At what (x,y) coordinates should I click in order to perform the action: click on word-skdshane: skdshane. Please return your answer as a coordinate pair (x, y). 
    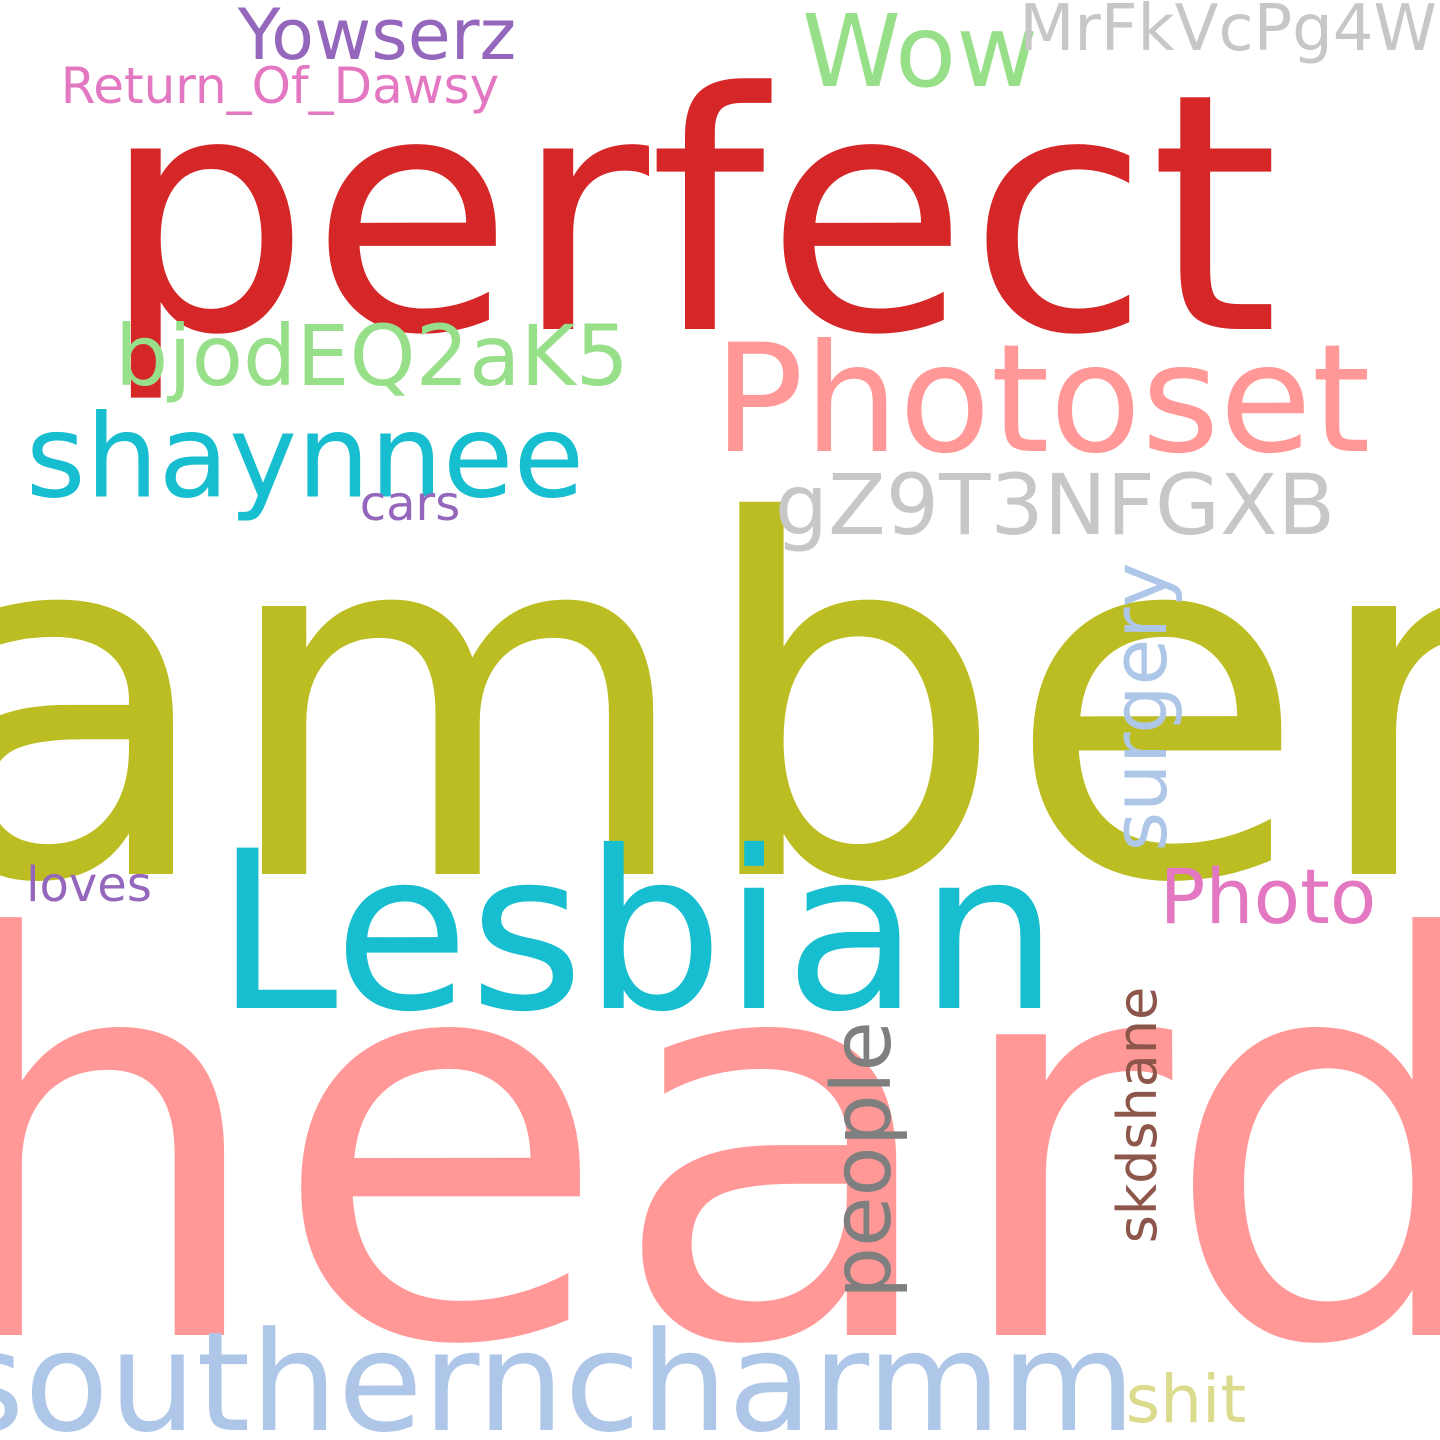
    Looking at the image, I should click on (1137, 1115).